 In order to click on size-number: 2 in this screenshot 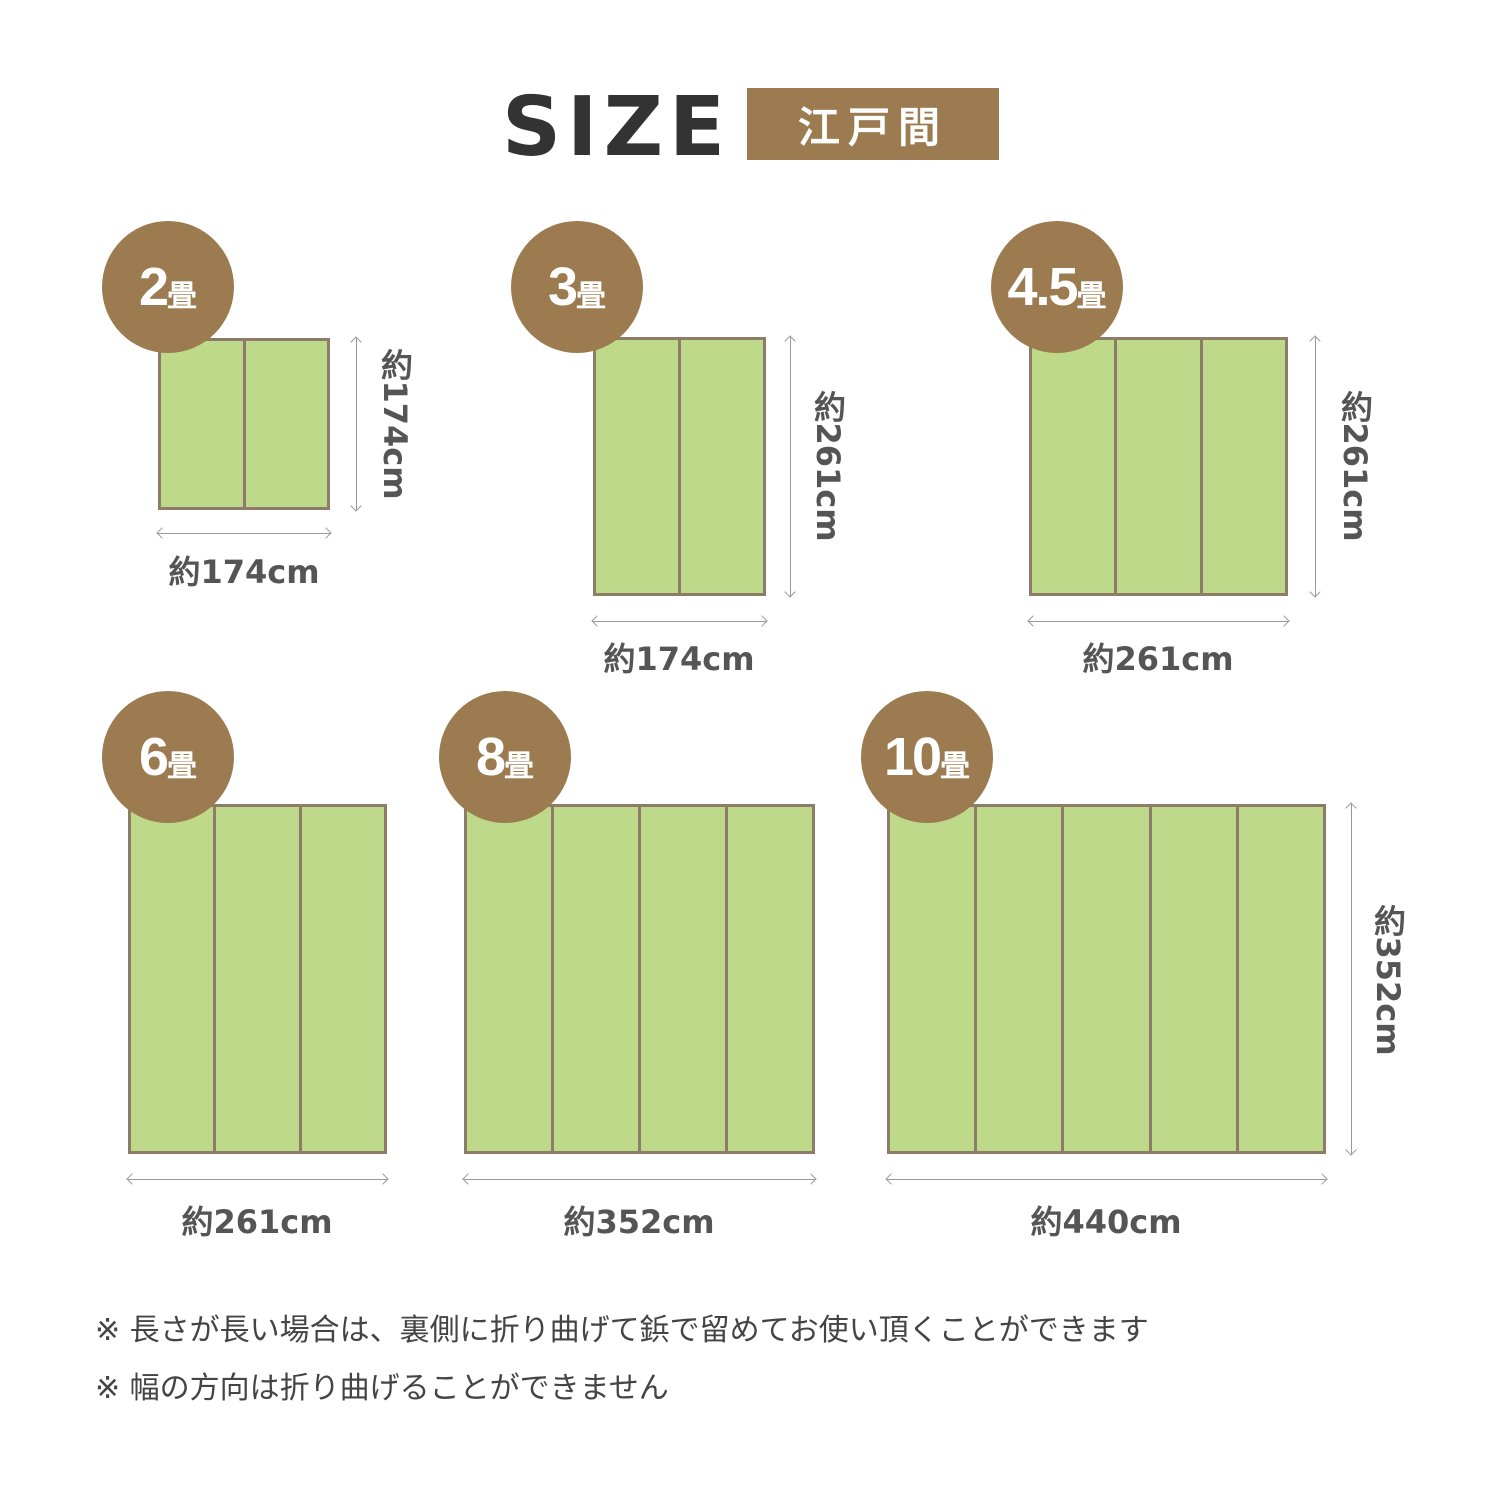, I will do `click(153, 287)`.